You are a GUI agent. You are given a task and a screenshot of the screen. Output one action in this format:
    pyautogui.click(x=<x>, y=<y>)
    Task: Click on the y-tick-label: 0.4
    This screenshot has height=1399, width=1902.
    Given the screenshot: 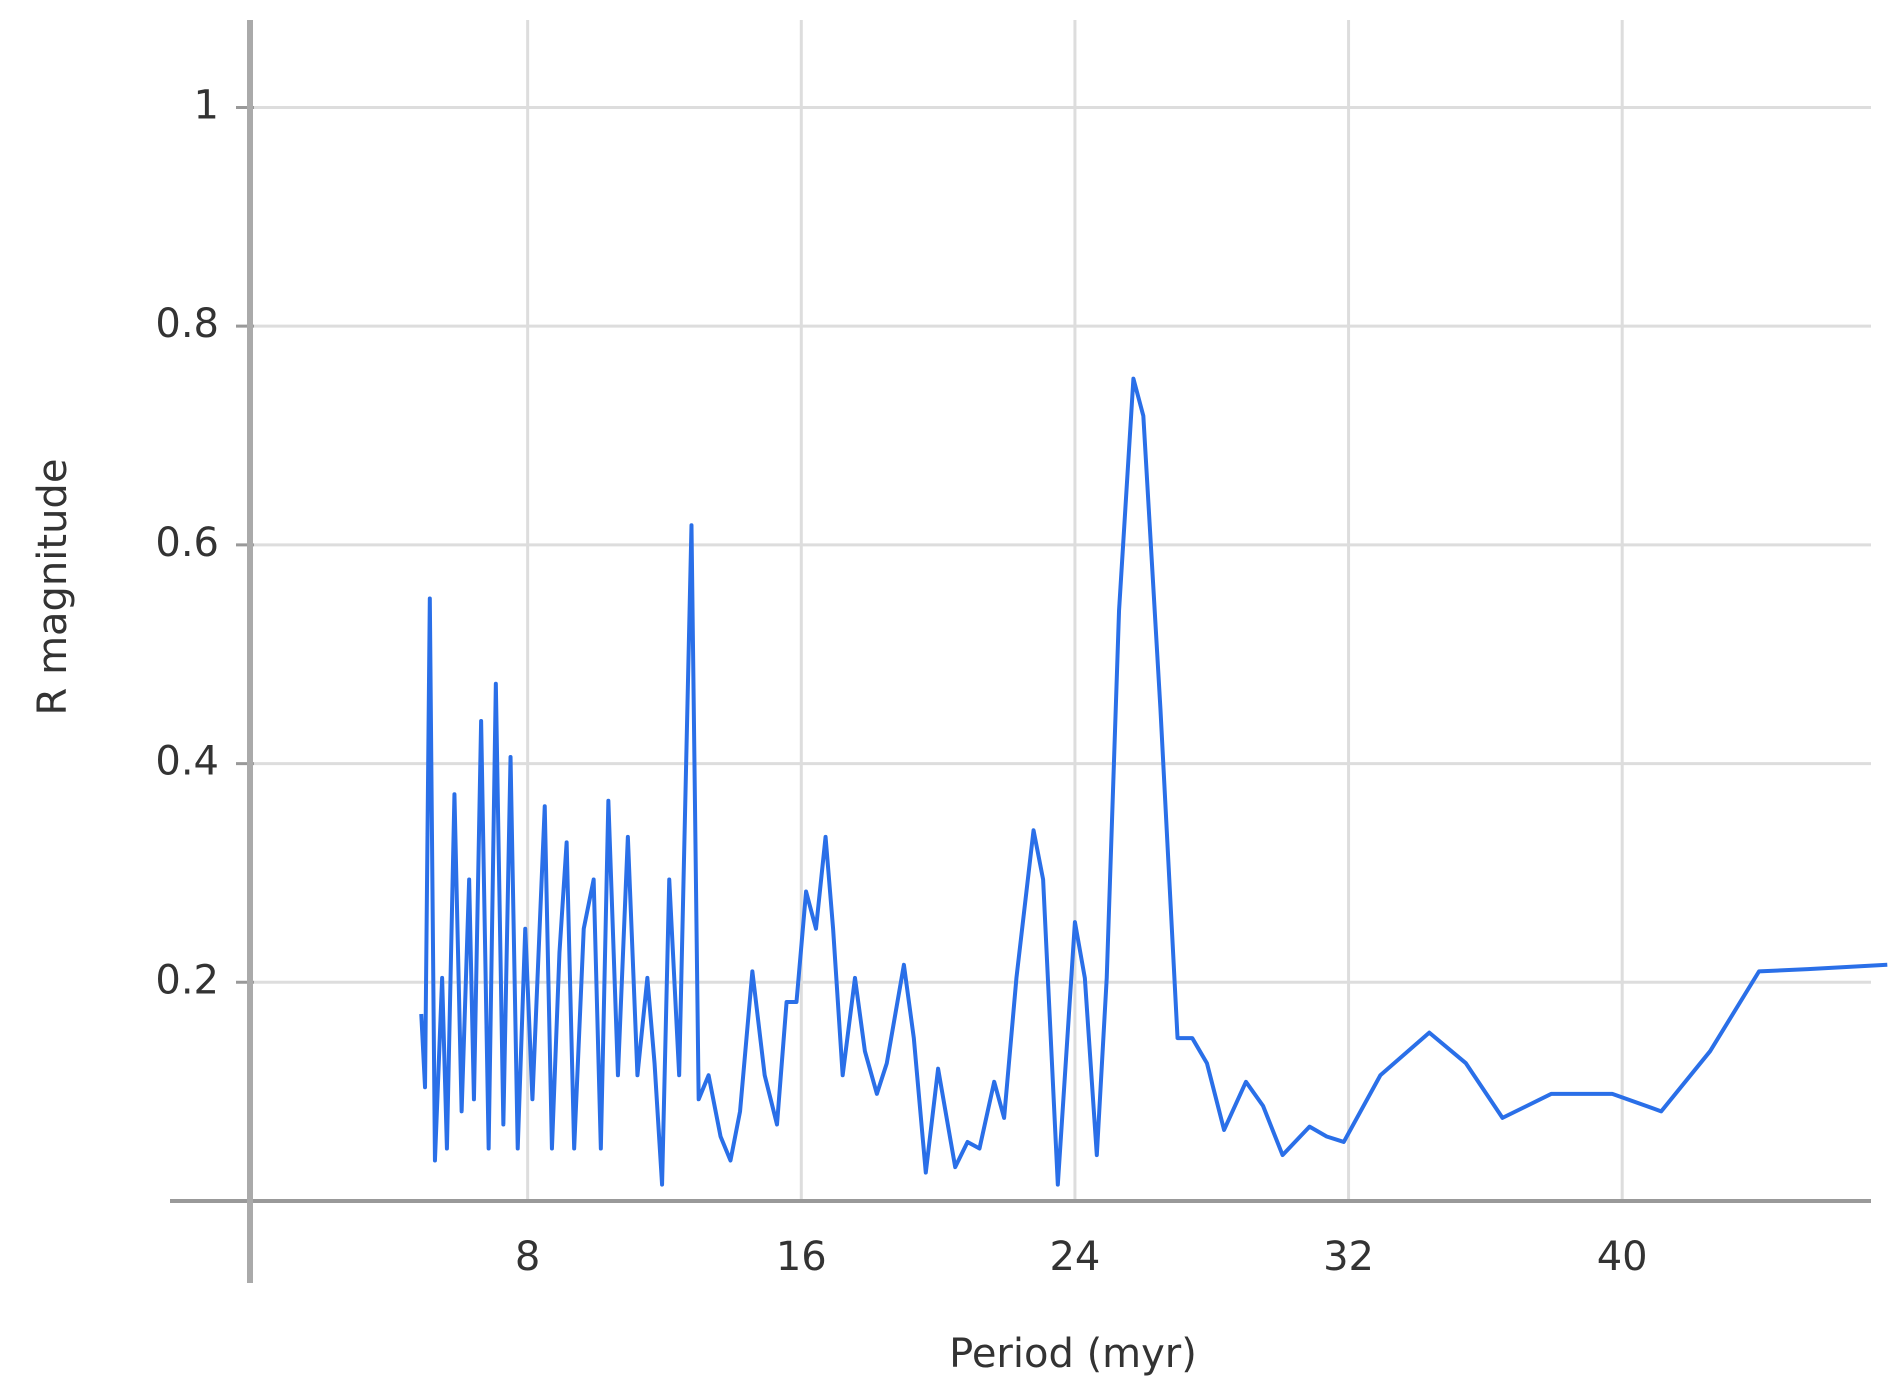 What is the action you would take?
    pyautogui.click(x=187, y=762)
    